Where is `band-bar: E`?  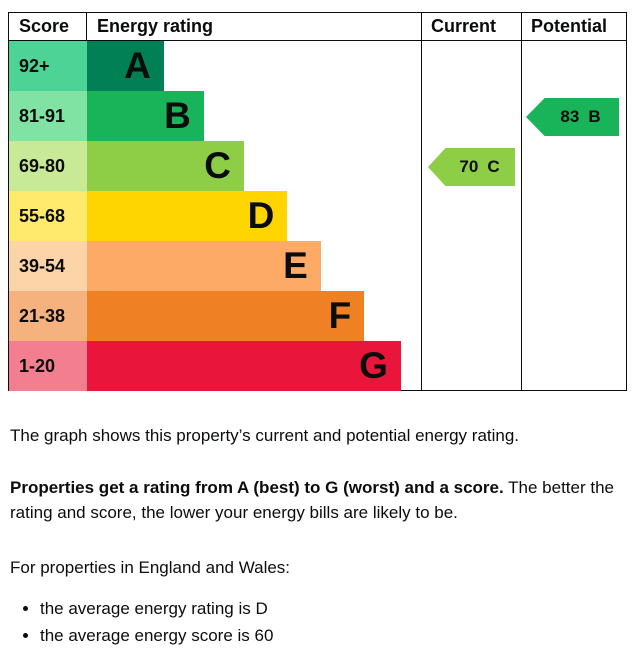
band-bar: E is located at coordinates (204, 266).